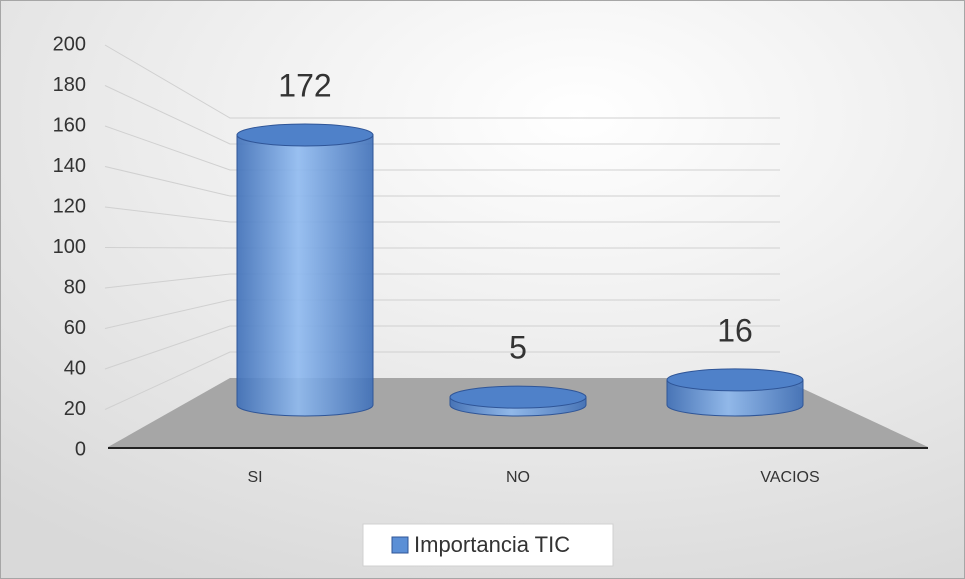  What do you see at coordinates (69, 44) in the screenshot?
I see `y-tick-label: 200` at bounding box center [69, 44].